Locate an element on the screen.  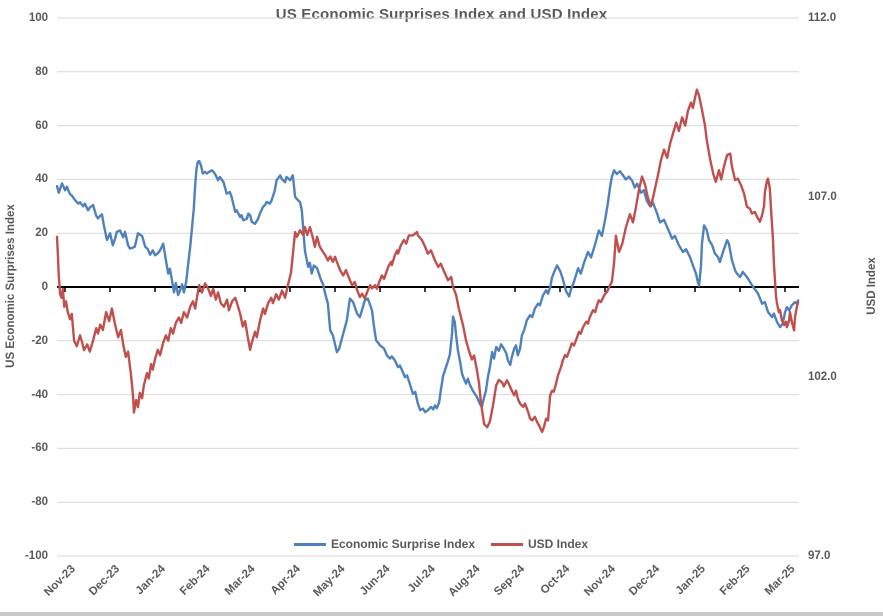
right-axis-tick-label: 112.0 is located at coordinates (822, 18).